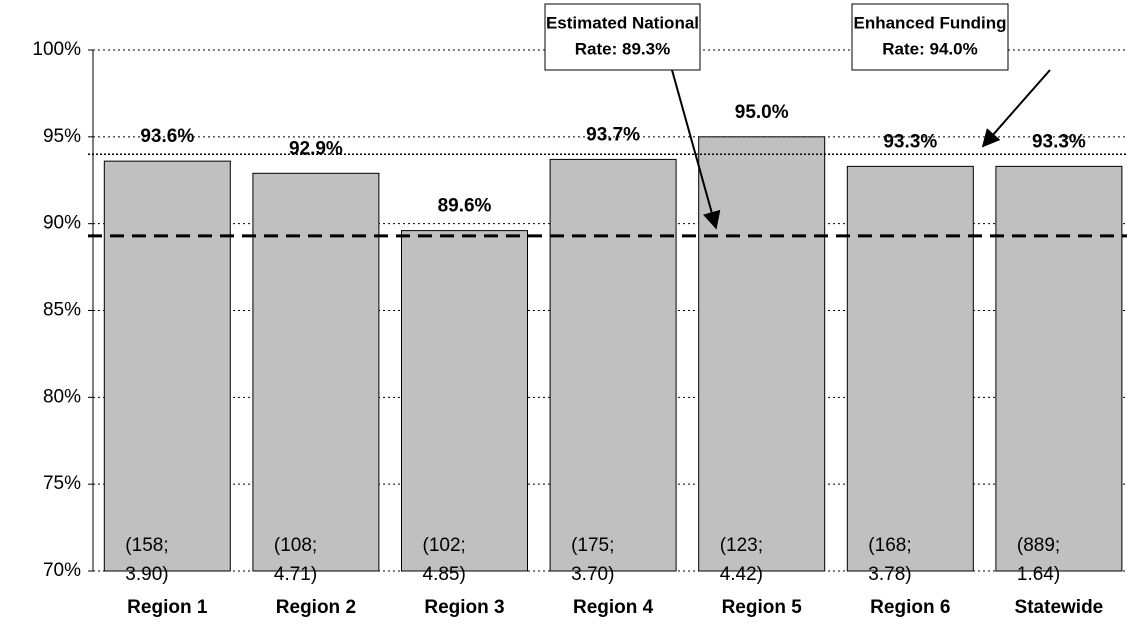  Describe the element at coordinates (465, 206) in the screenshot. I see `value-label: 89.6%` at that location.